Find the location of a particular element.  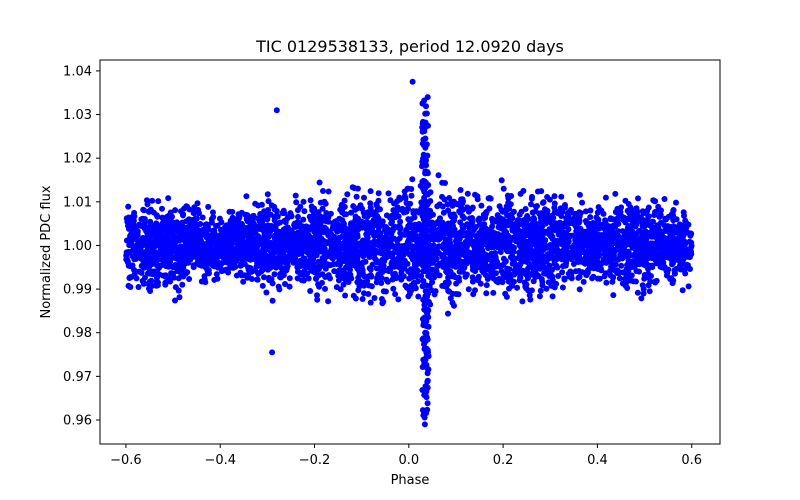

data-point-outlier is located at coordinates (412, 81).